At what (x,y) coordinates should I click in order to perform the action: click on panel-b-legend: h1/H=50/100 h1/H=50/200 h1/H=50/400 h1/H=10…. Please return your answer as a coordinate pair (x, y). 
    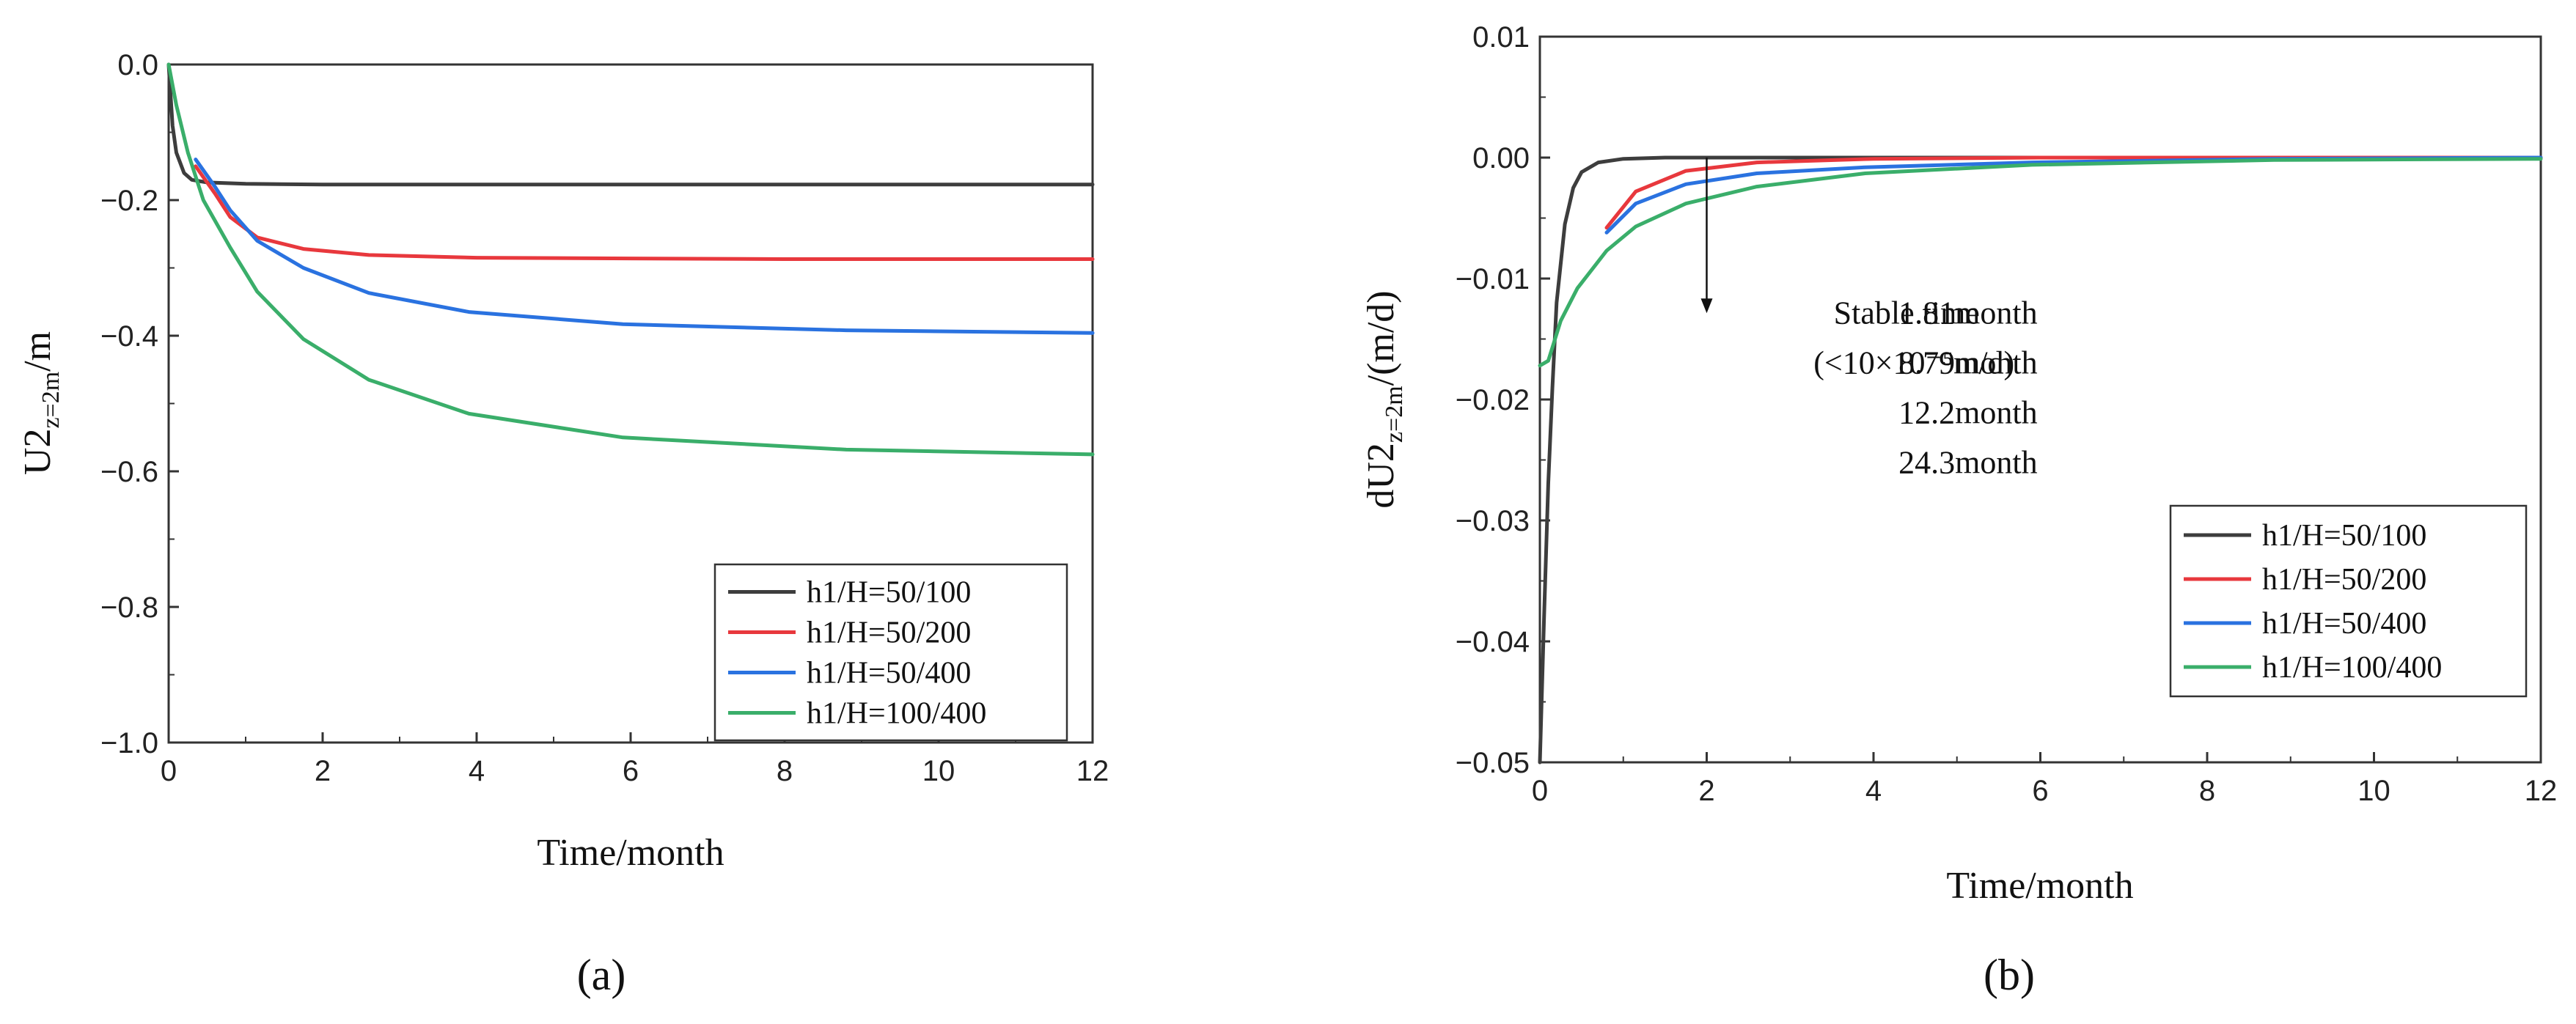
    Looking at the image, I should click on (2349, 601).